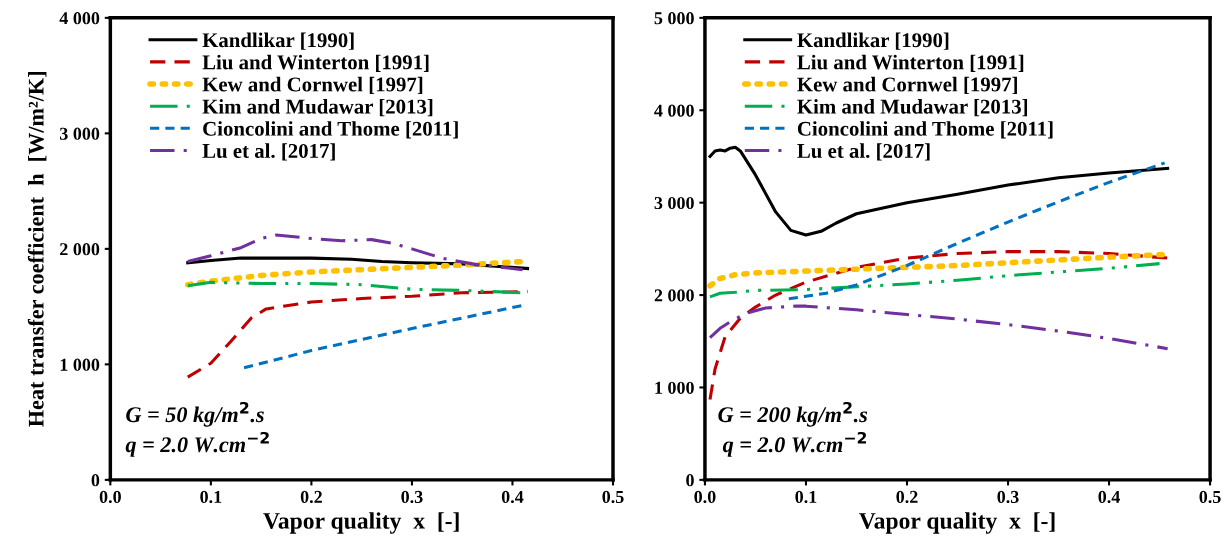 The height and width of the screenshot is (541, 1226). What do you see at coordinates (37, 249) in the screenshot?
I see `y-axis-title: Heat transfer coefficient h [W/m²/K]` at bounding box center [37, 249].